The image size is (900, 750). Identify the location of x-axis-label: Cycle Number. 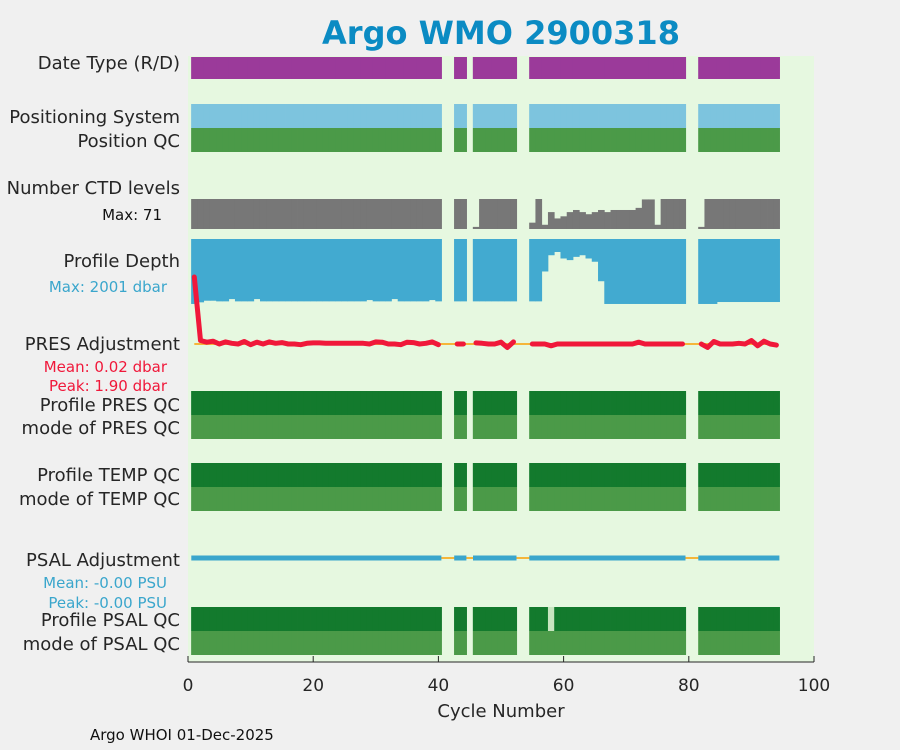
(501, 711).